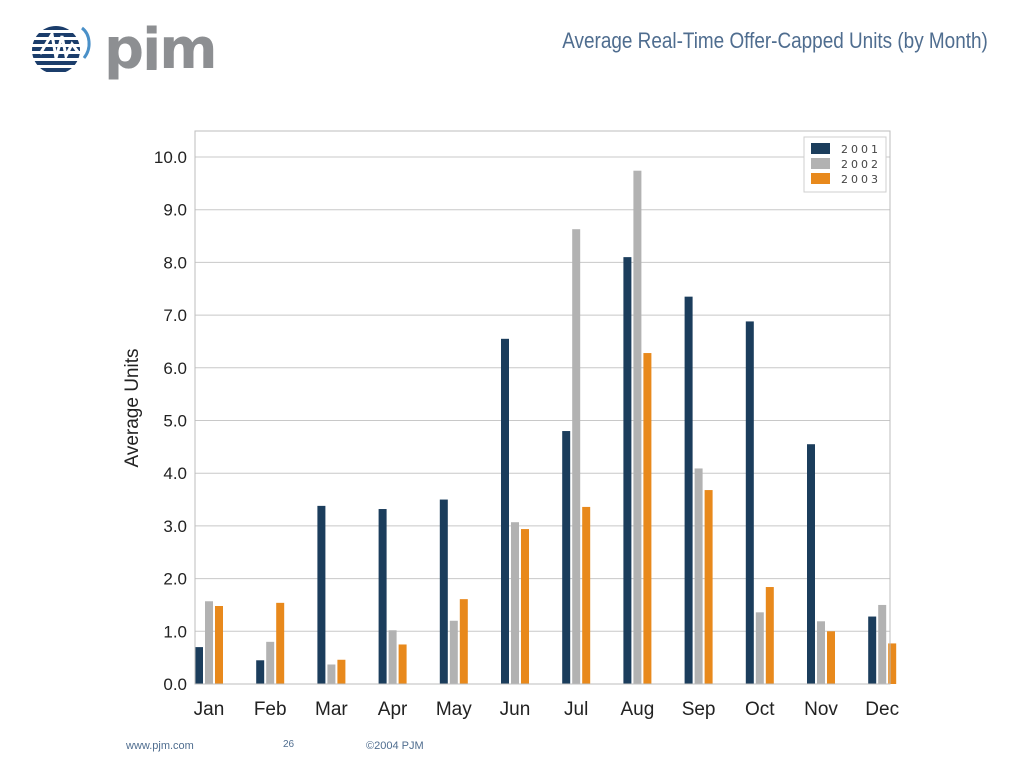 The width and height of the screenshot is (1024, 768). Describe the element at coordinates (760, 709) in the screenshot. I see `x-tick-label: Oct` at that location.